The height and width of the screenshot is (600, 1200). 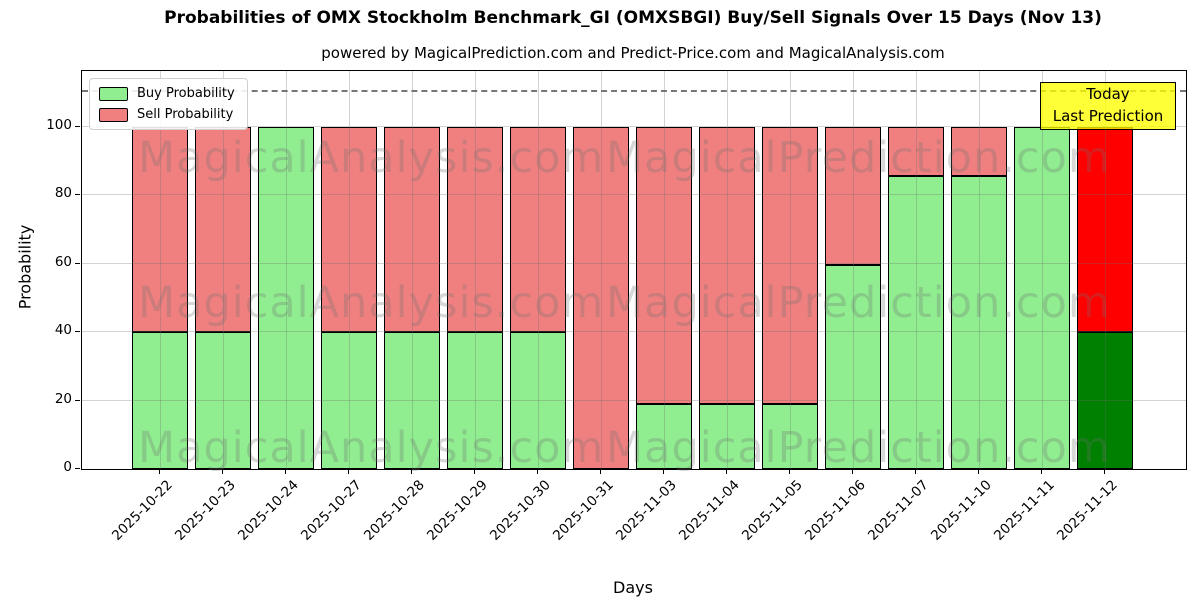 I want to click on y-tick-label: 40, so click(x=63, y=330).